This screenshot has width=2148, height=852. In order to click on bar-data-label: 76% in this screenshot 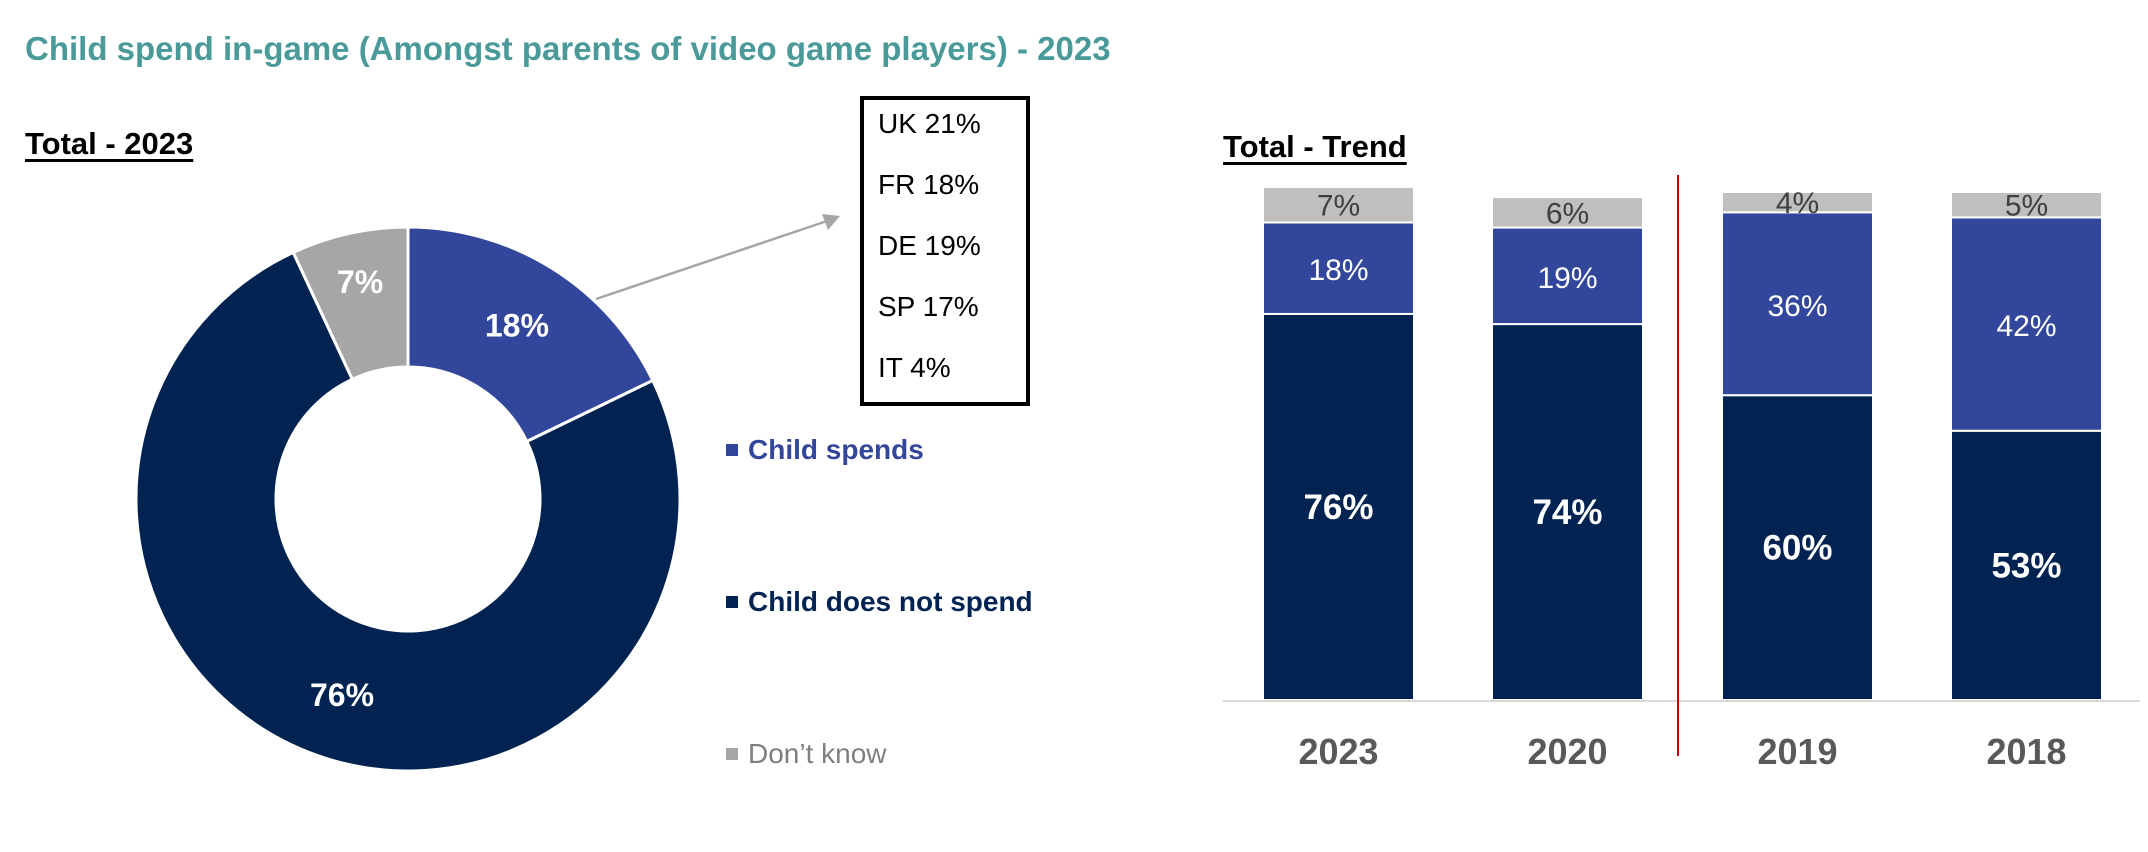, I will do `click(1338, 507)`.